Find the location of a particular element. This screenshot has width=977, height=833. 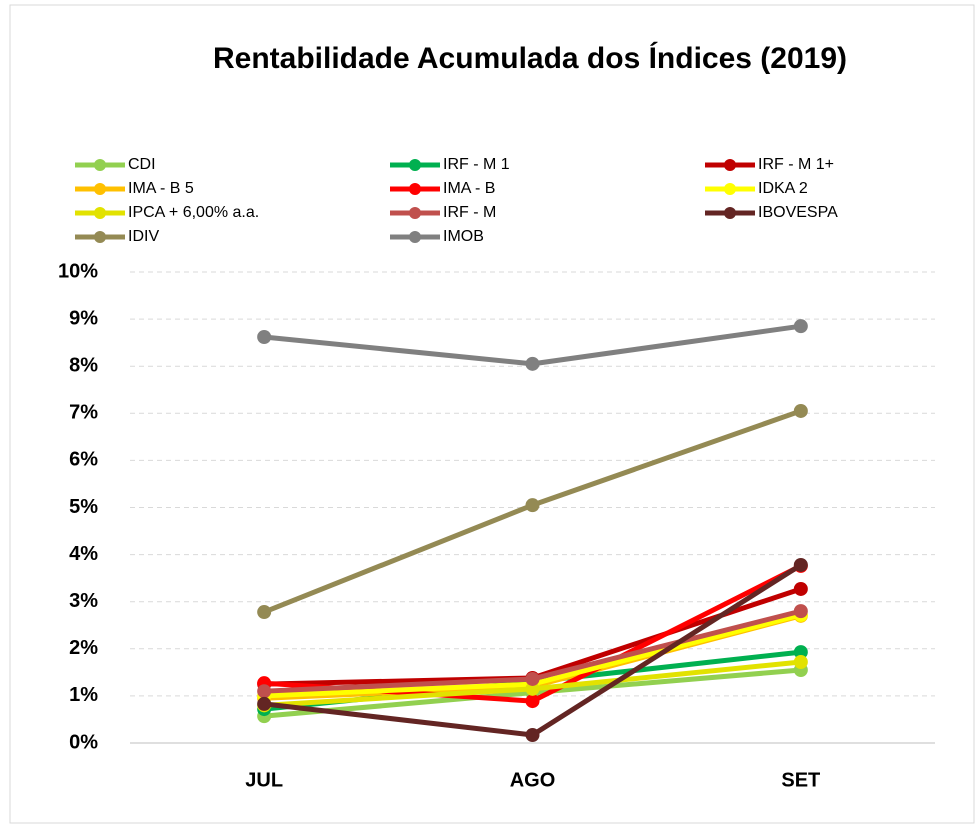

legend-label: IDKA 2 is located at coordinates (783, 188).